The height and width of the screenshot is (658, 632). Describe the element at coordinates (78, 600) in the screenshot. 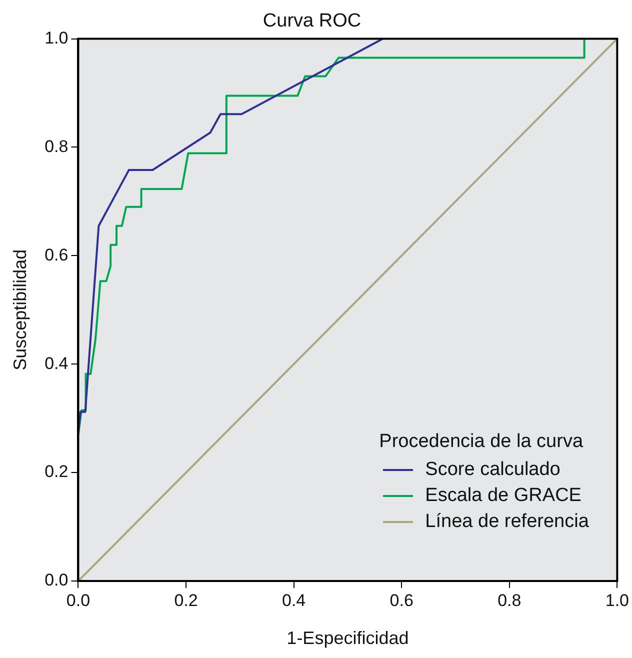

I see `x-tick-label: 0.0` at that location.